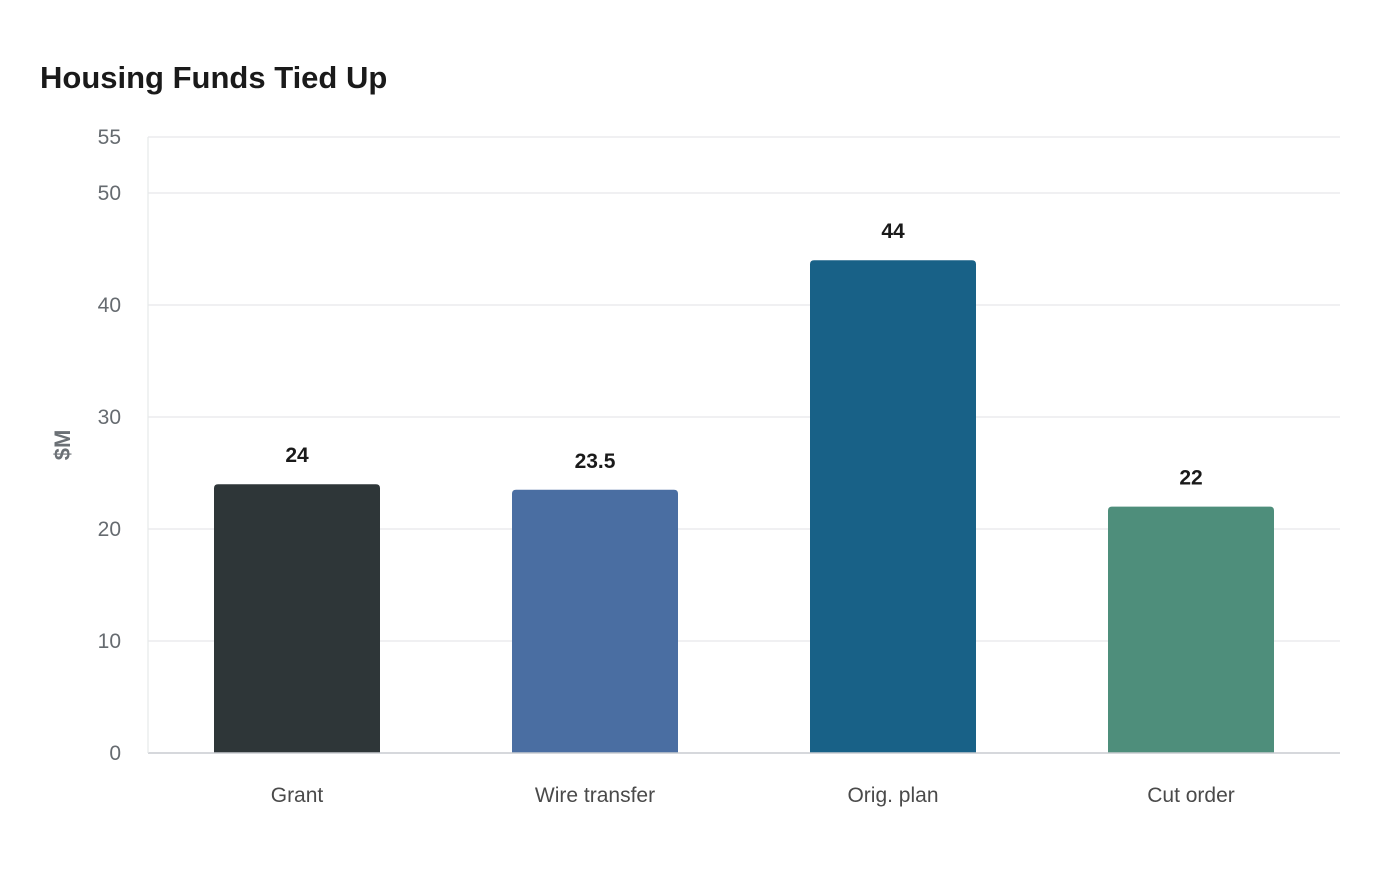  What do you see at coordinates (109, 137) in the screenshot?
I see `y-tick-label: 55` at bounding box center [109, 137].